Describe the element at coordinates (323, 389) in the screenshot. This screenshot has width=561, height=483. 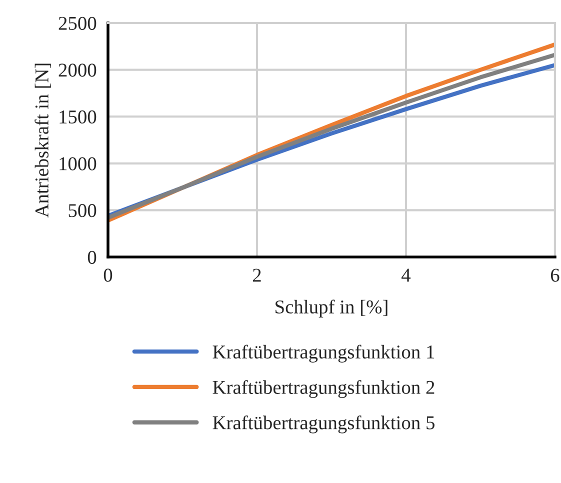
I see `legend-label: Kraftübertragungsfunktion 2` at that location.